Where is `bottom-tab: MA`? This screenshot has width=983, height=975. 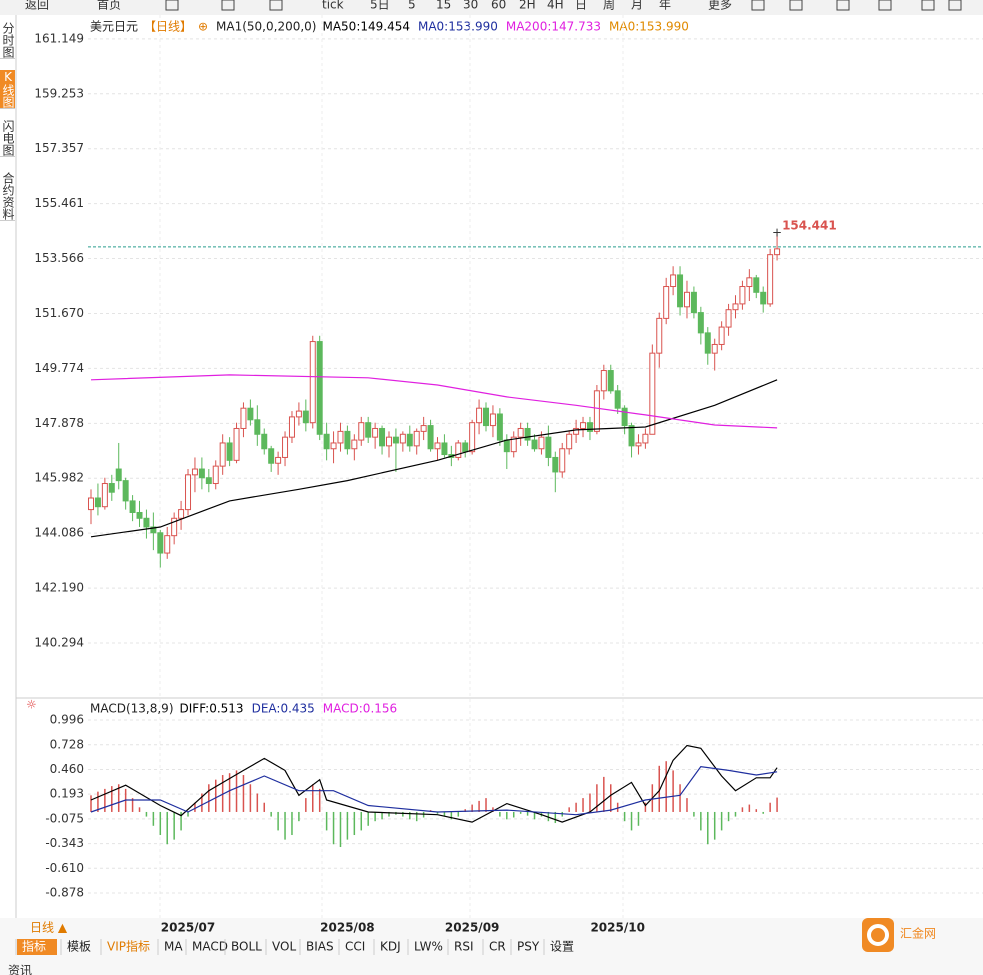
bottom-tab: MA is located at coordinates (173, 947).